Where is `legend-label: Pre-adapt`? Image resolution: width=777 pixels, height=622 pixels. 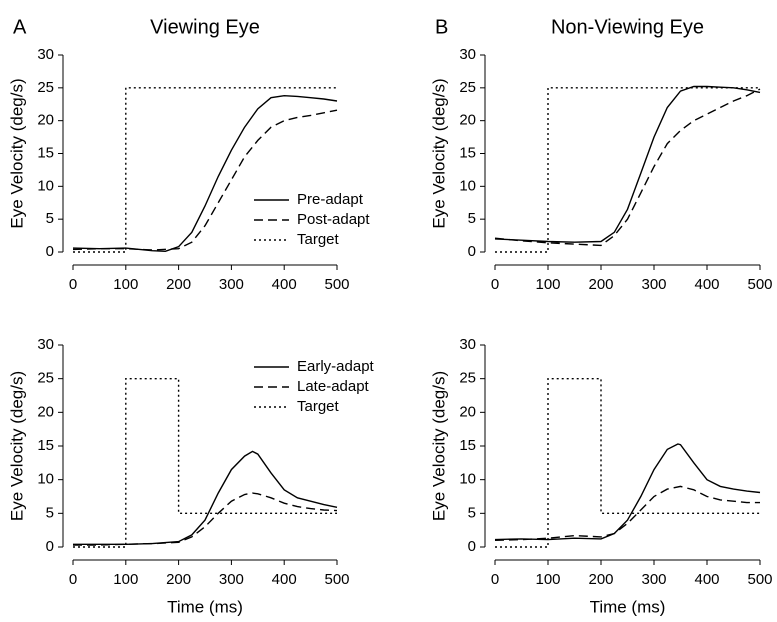
legend-label: Pre-adapt is located at coordinates (330, 199).